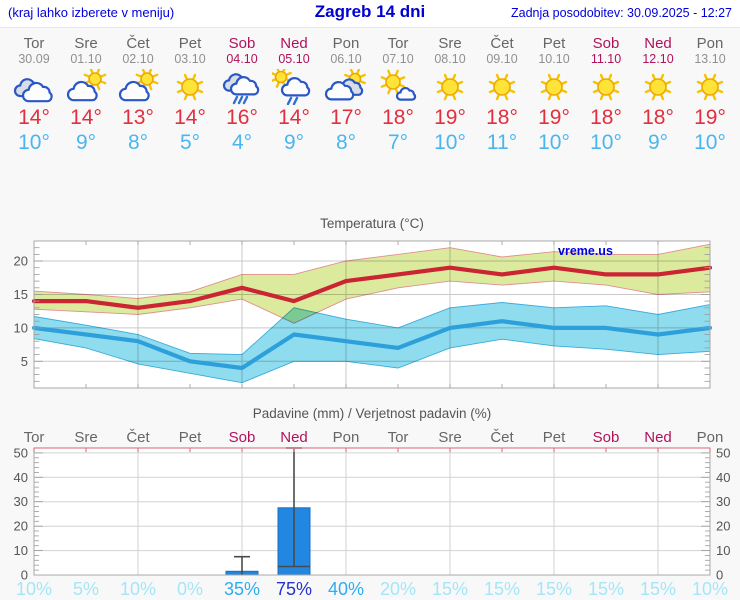 The image size is (740, 600). Describe the element at coordinates (242, 142) in the screenshot. I see `min-temp-value: 4°` at that location.